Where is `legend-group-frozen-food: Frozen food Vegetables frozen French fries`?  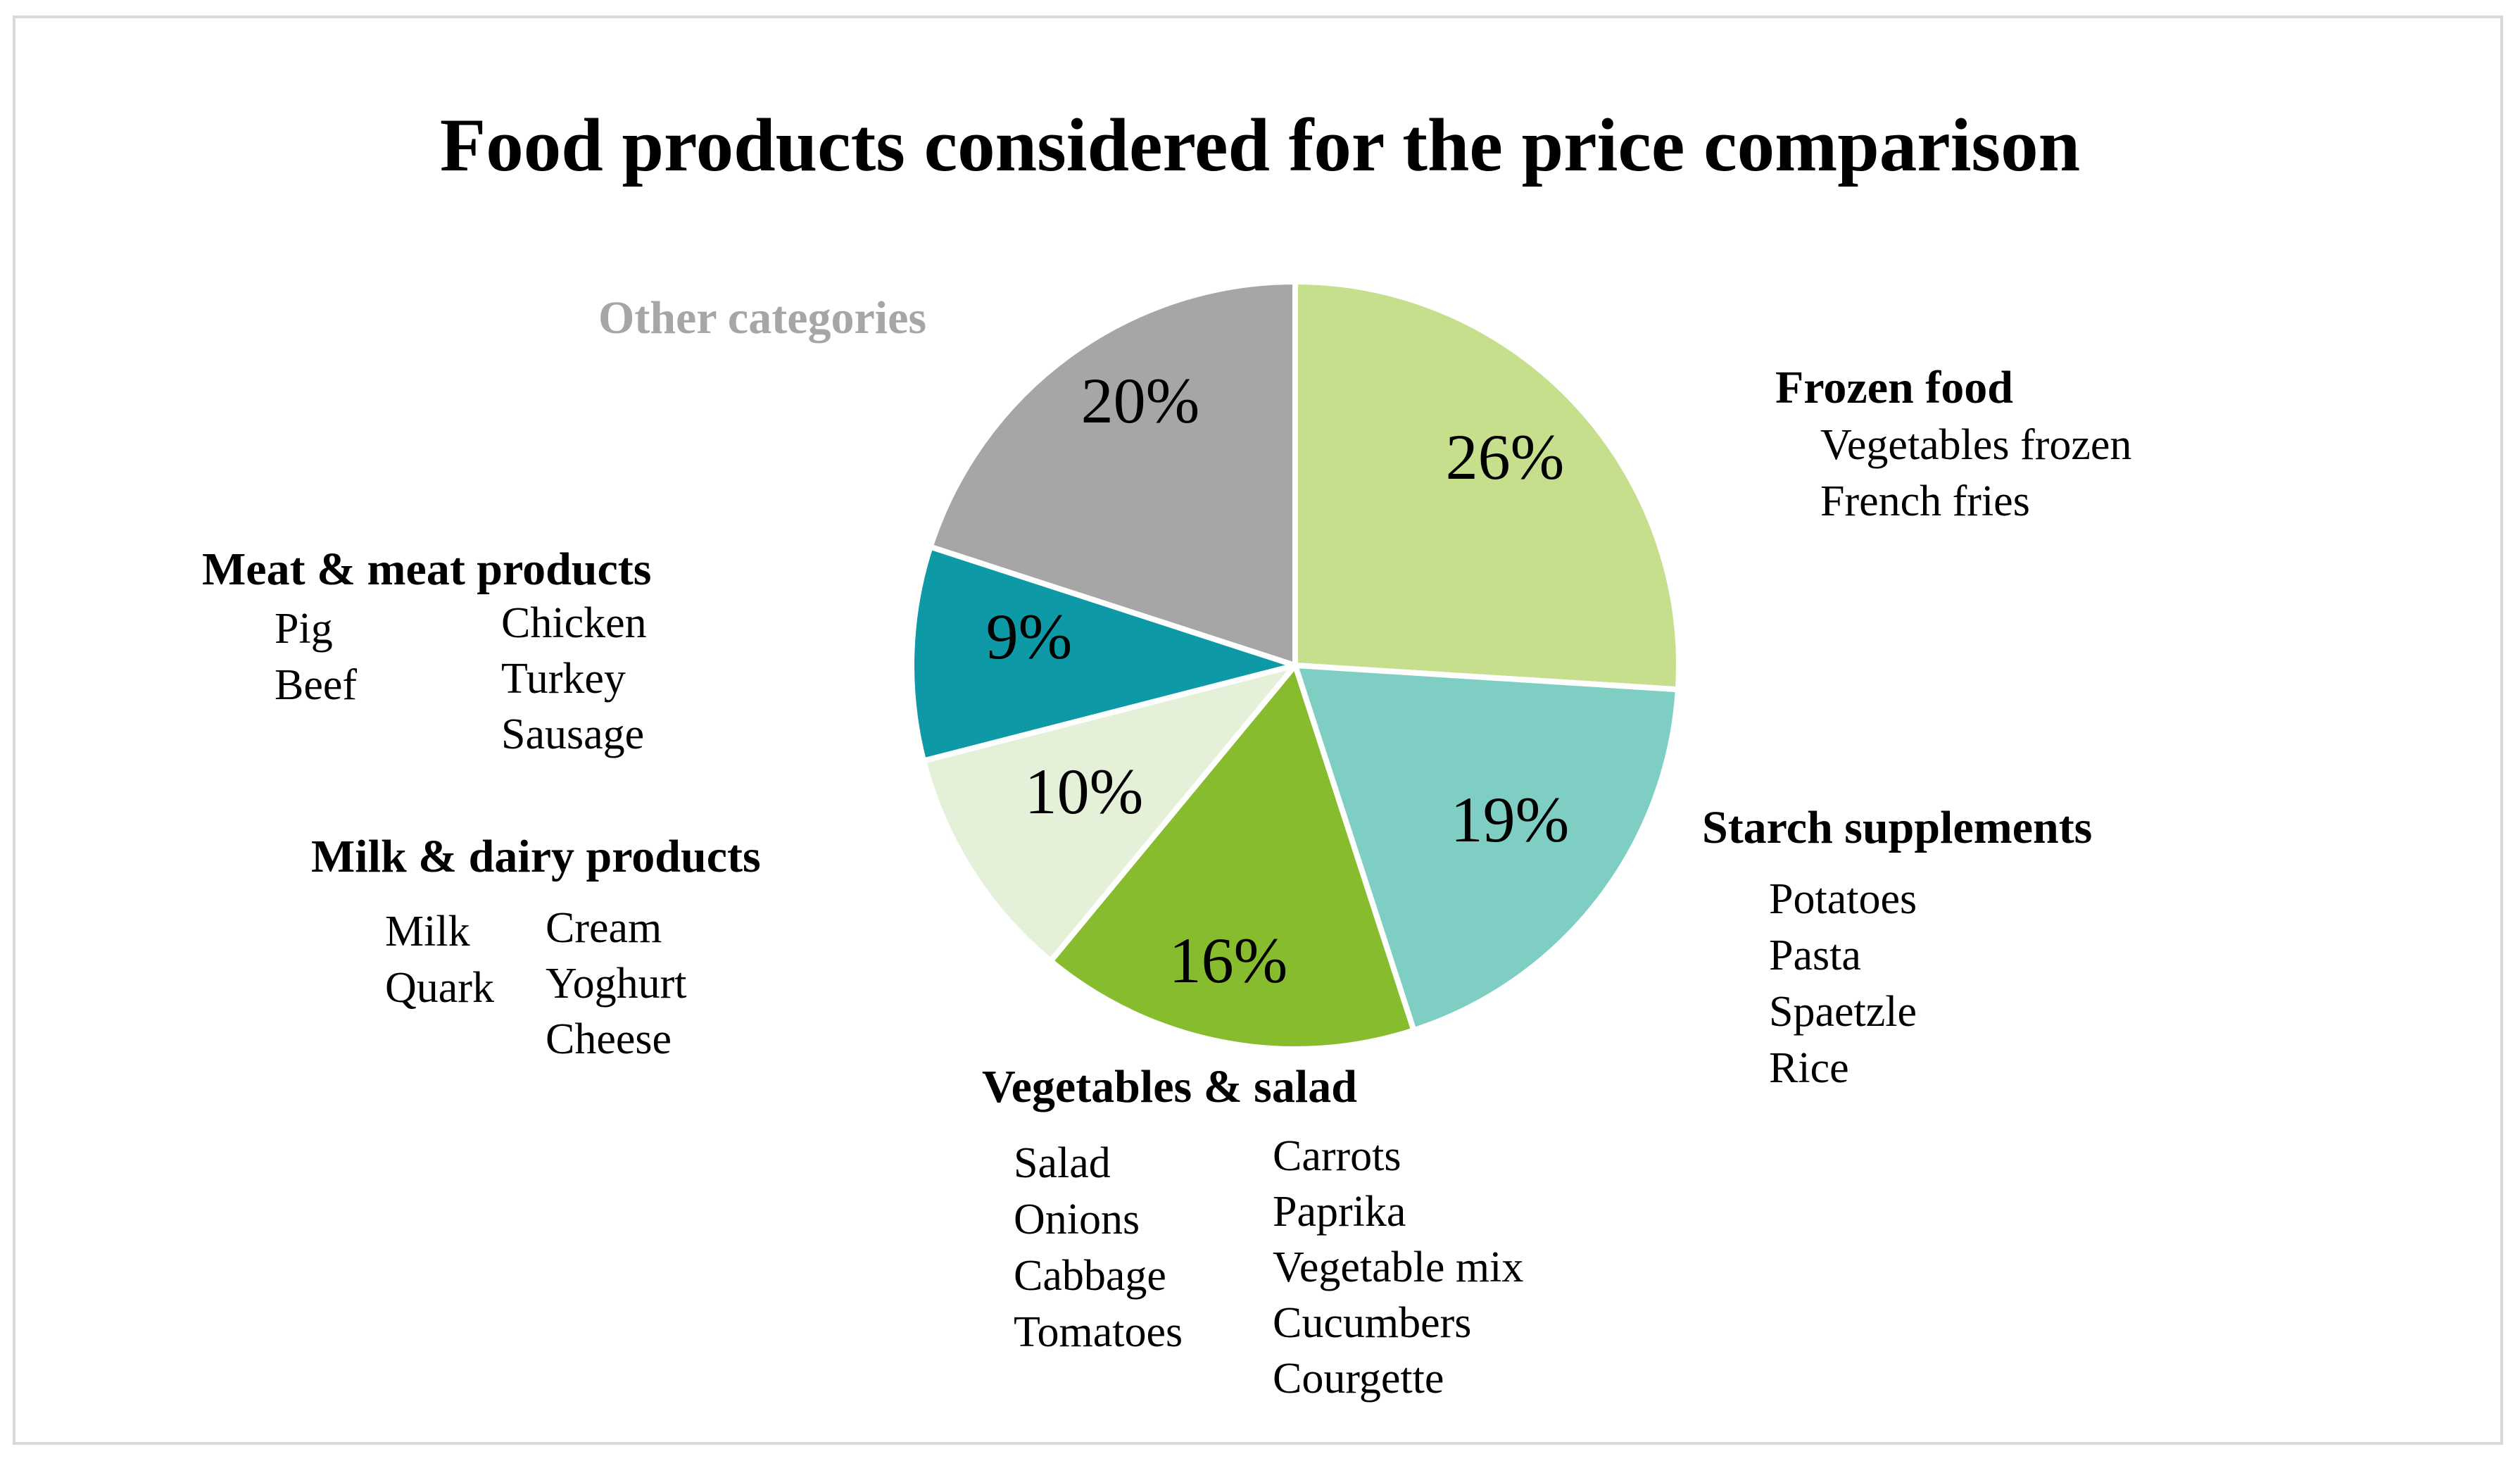 legend-group-frozen-food: Frozen food Vegetables frozen French fries is located at coordinates (1953, 443).